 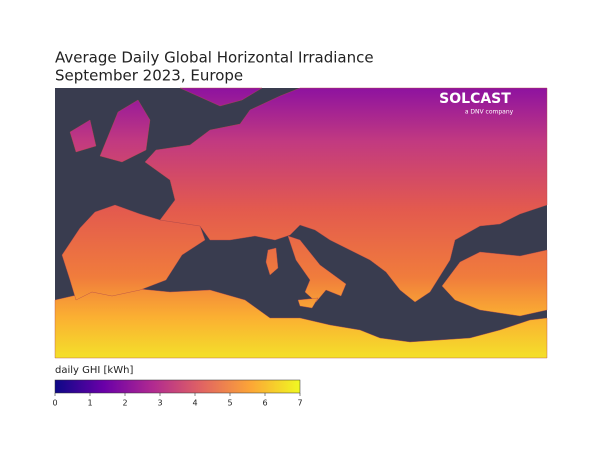 I want to click on colorbar-tick-label: 4, so click(x=194, y=403).